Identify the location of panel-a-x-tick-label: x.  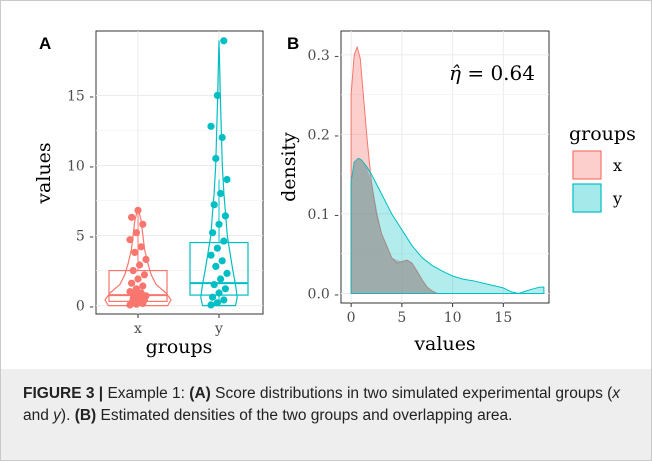
(138, 329).